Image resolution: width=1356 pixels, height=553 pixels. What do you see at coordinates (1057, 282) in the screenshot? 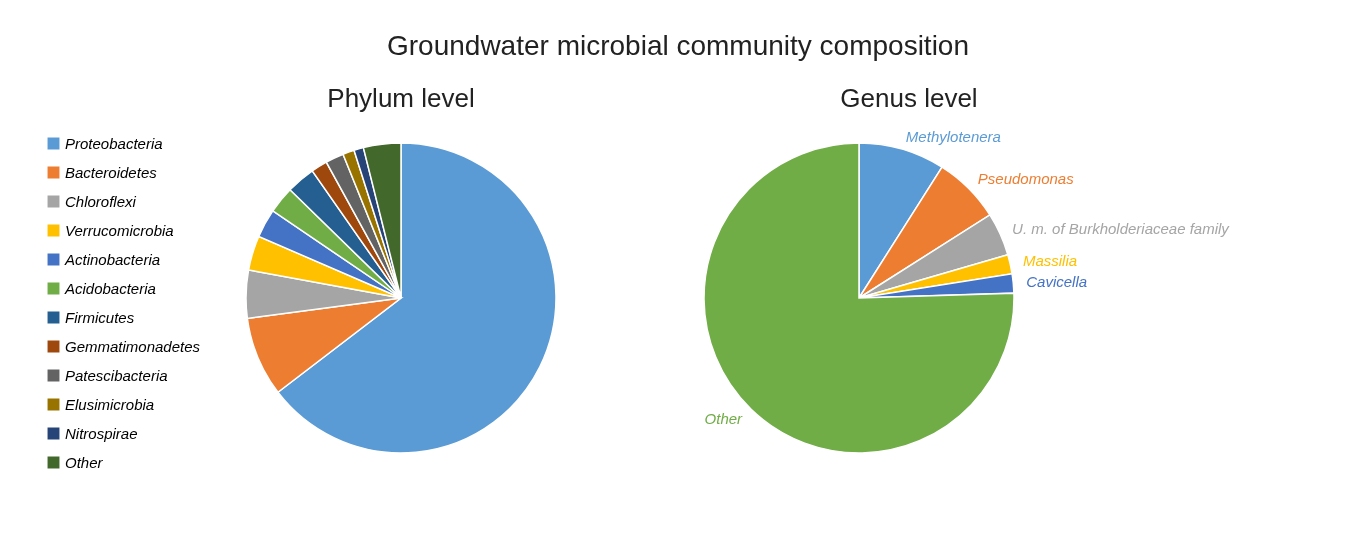
I see `slice-label: Cavicella` at bounding box center [1057, 282].